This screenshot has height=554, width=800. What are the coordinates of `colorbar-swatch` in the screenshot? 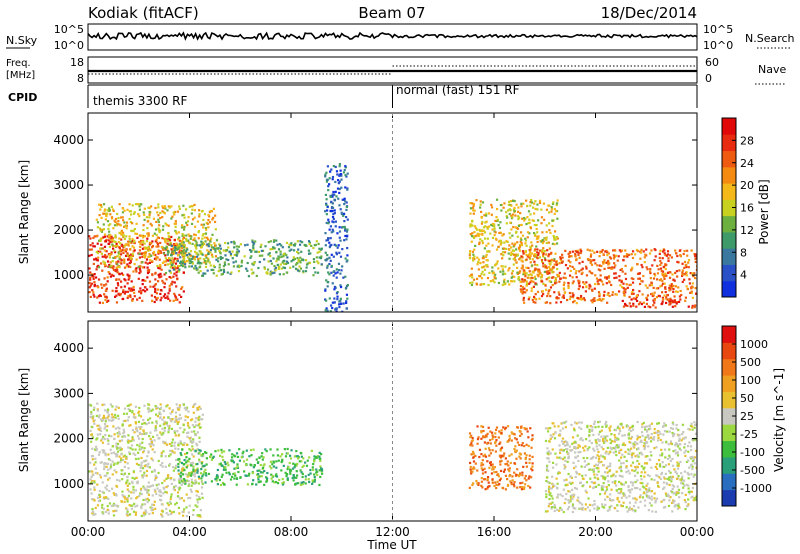 It's located at (729, 159).